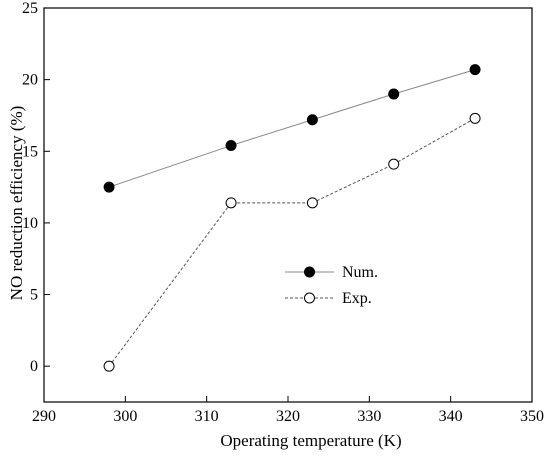 Image resolution: width=550 pixels, height=458 pixels. Describe the element at coordinates (360, 272) in the screenshot. I see `legend-label-num: Num.` at that location.